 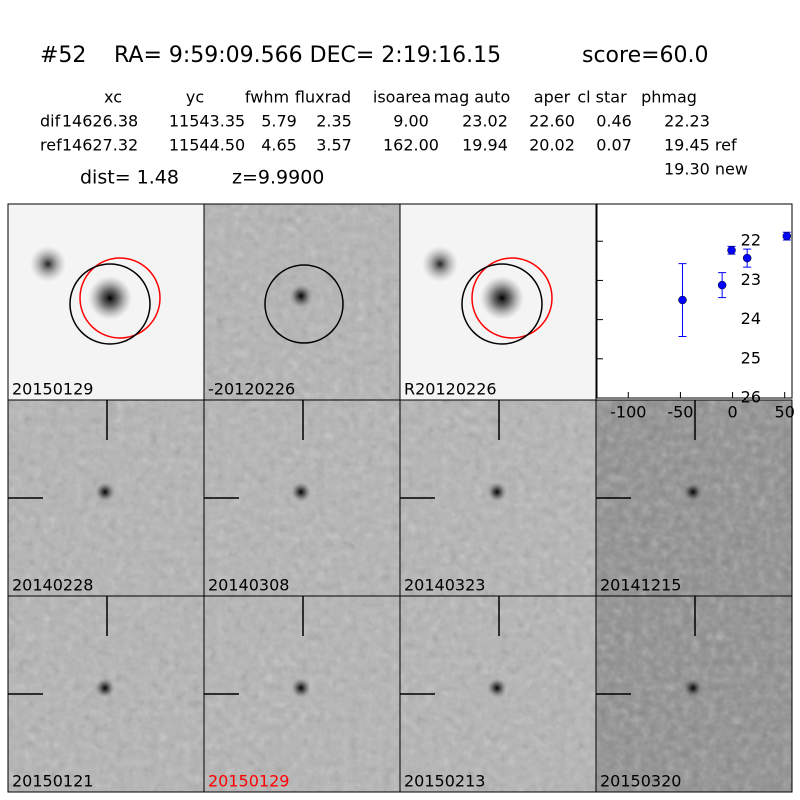 What do you see at coordinates (51, 145) in the screenshot?
I see `row-label: ref` at bounding box center [51, 145].